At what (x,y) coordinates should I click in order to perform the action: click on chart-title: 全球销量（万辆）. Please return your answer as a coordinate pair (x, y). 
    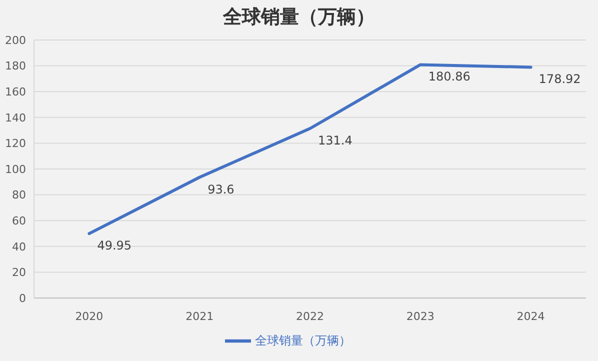
    Looking at the image, I should click on (299, 17).